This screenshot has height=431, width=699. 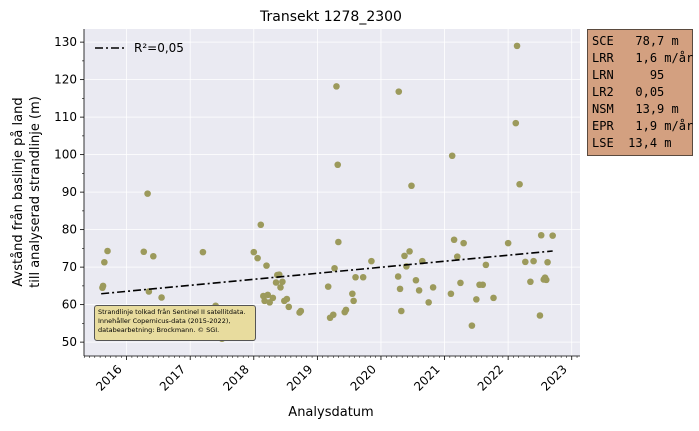 What do you see at coordinates (664, 58) in the screenshot?
I see `stat-value: 1,6 m/år` at bounding box center [664, 58].